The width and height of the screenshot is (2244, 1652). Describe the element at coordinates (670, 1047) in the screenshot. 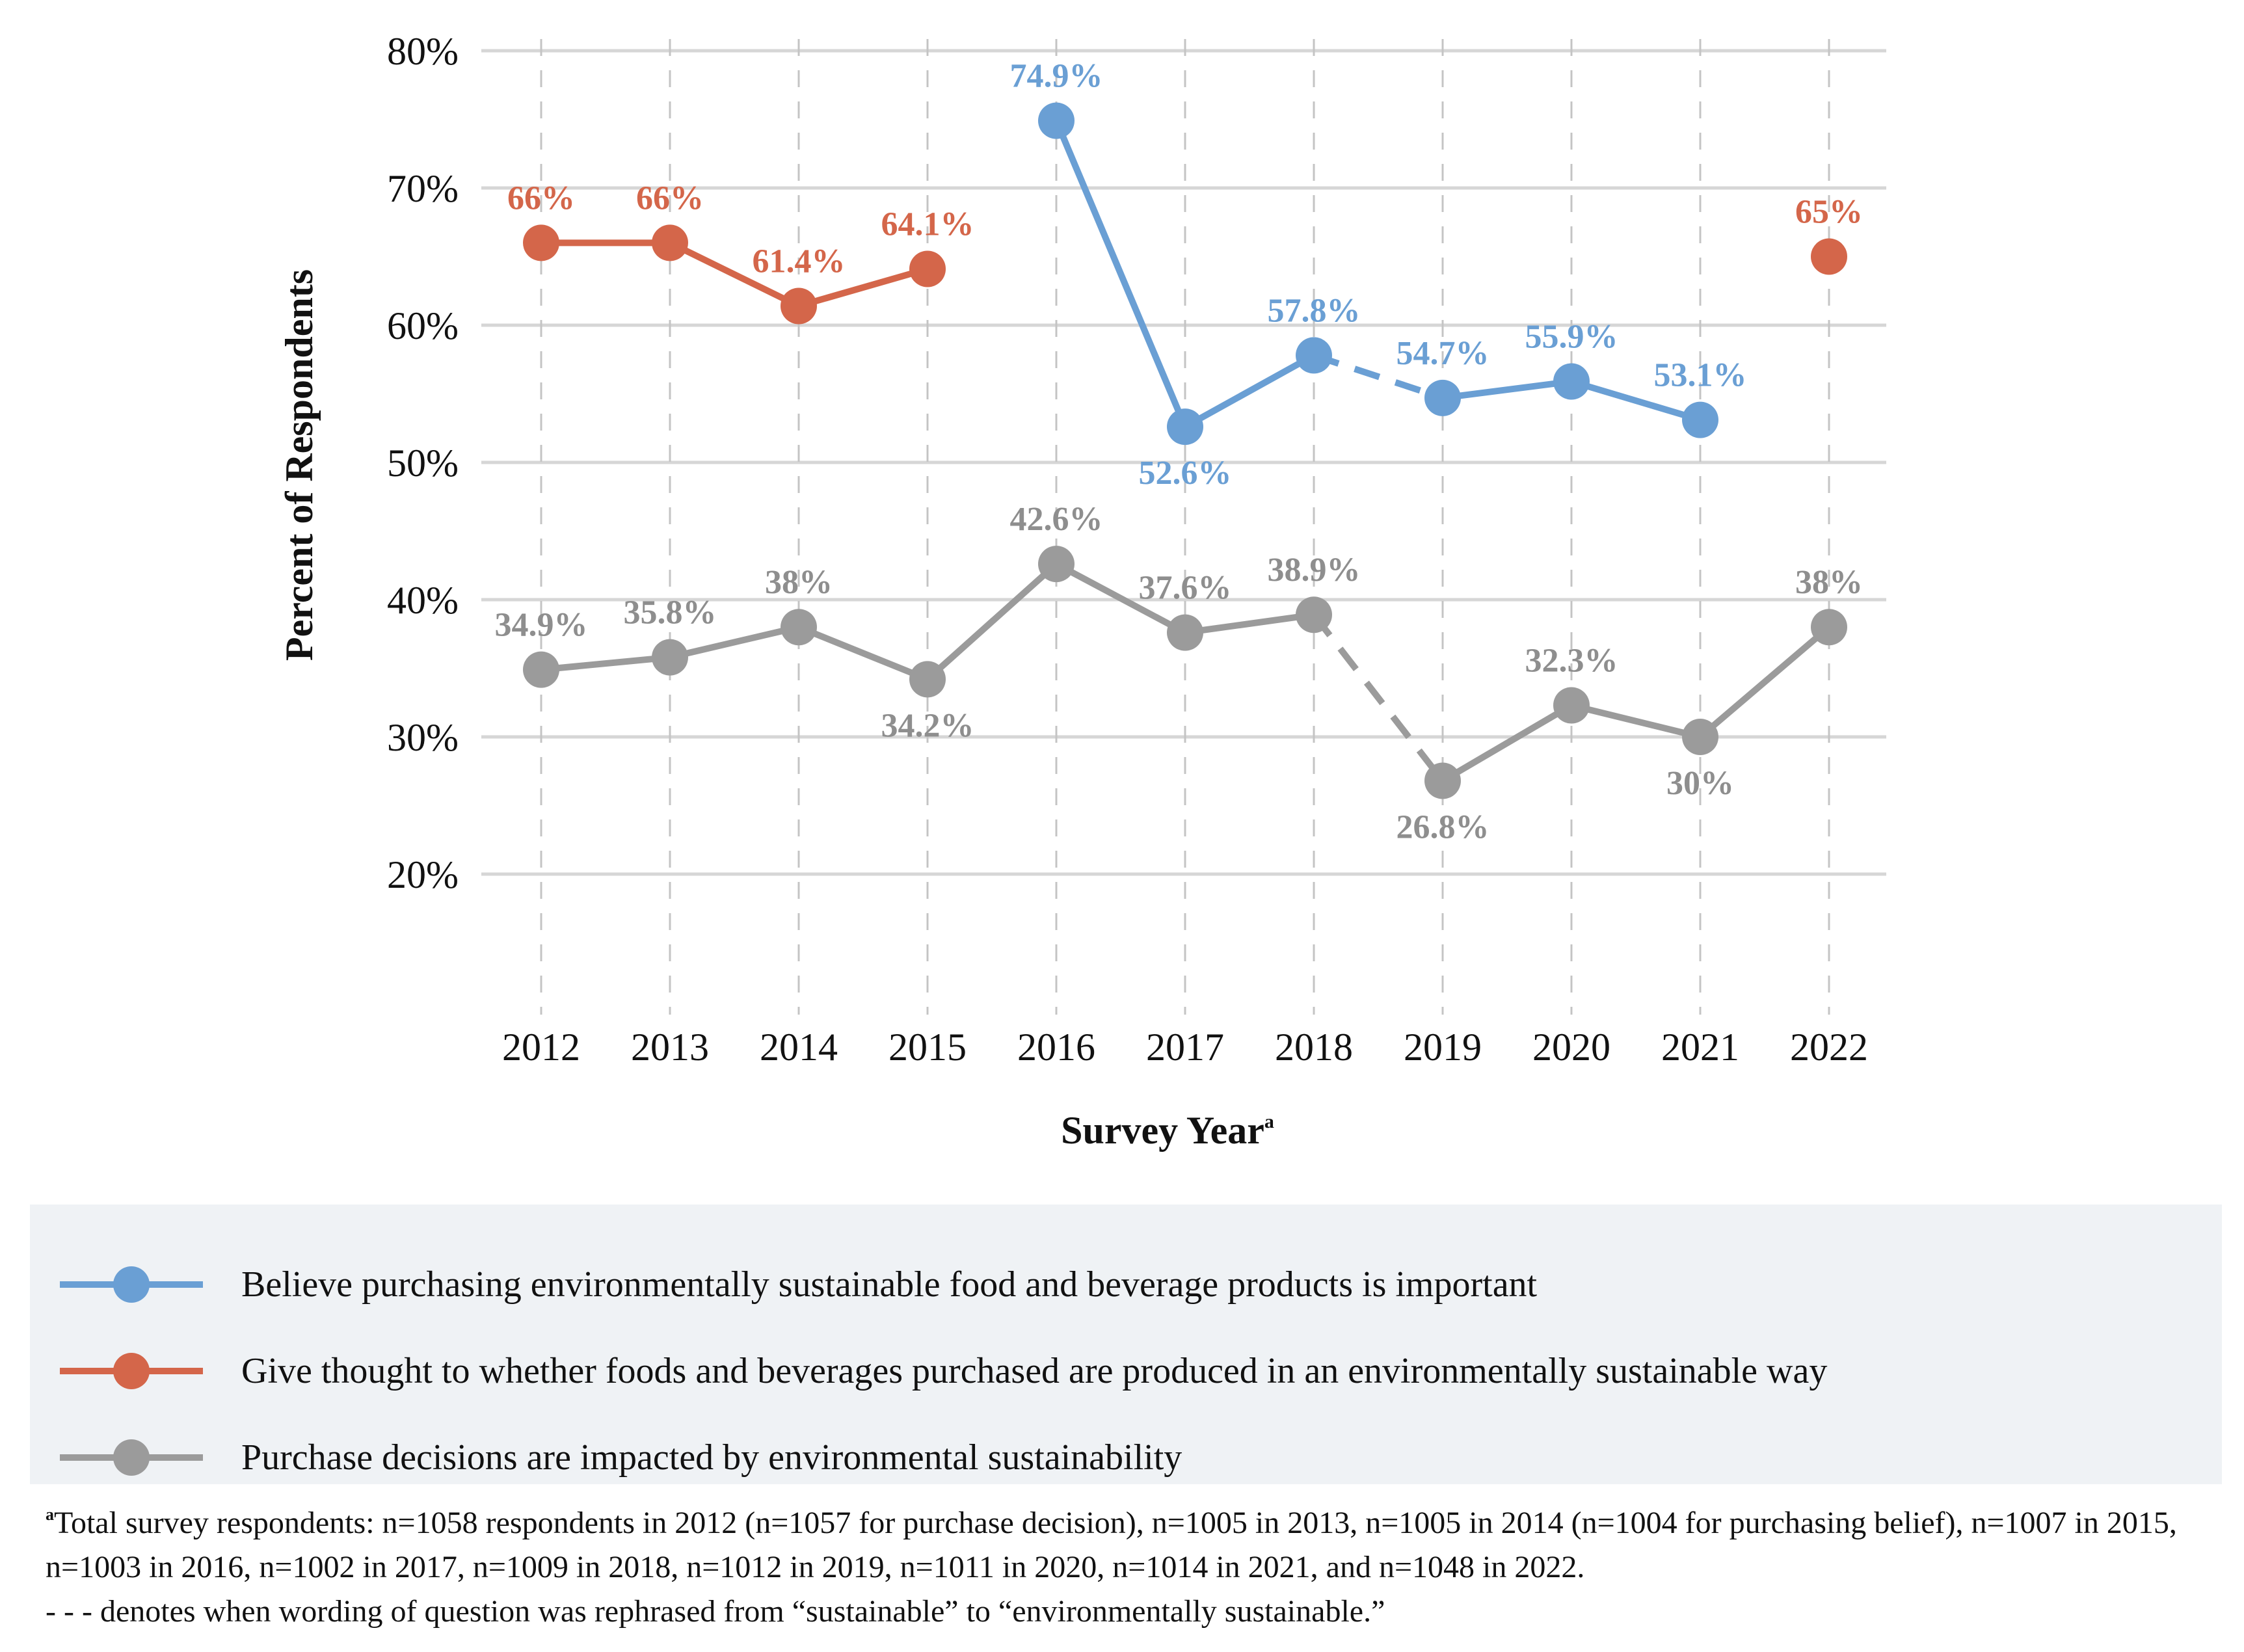

I see `x-tick-label: 2013` at that location.